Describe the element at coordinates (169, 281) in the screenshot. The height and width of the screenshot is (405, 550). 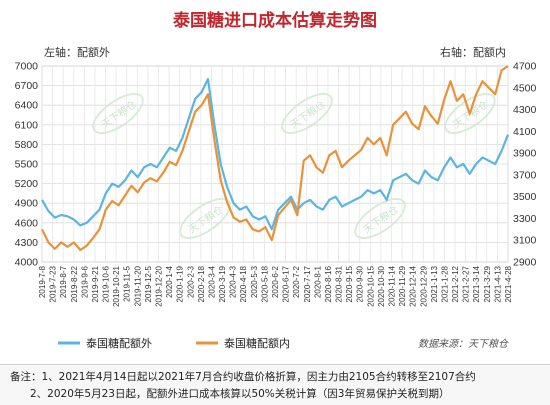
I see `x-tick-label: 2020-1-4` at that location.